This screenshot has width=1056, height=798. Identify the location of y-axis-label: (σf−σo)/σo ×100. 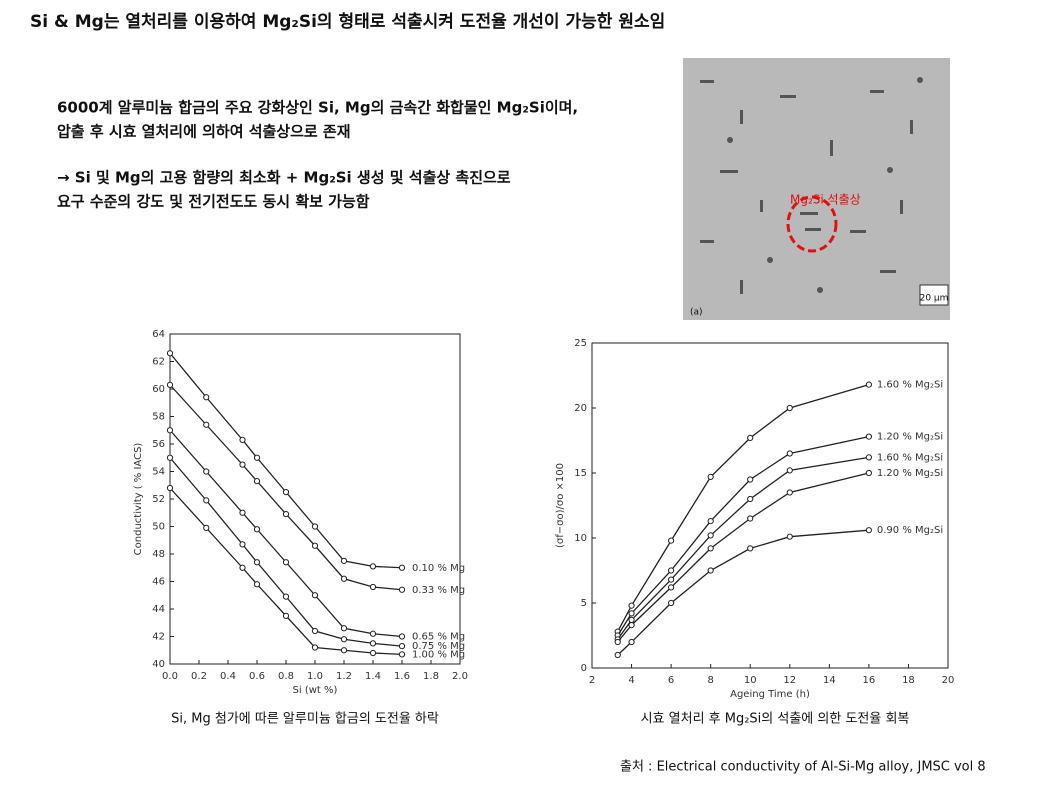
(560, 505).